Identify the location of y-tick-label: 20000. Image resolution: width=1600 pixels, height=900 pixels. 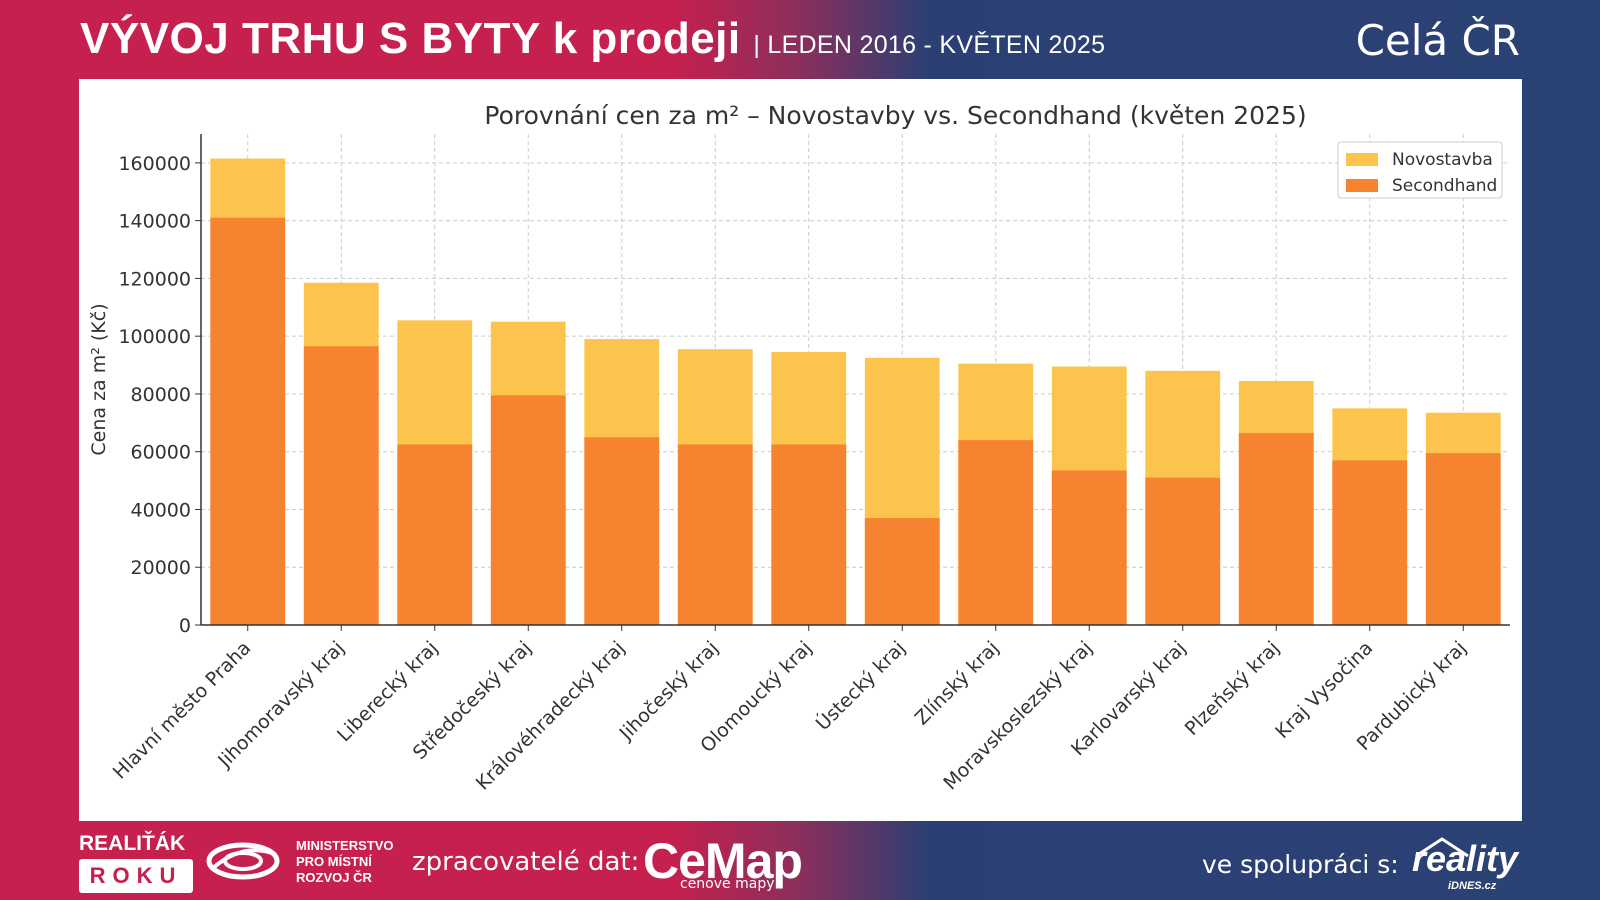
(161, 568).